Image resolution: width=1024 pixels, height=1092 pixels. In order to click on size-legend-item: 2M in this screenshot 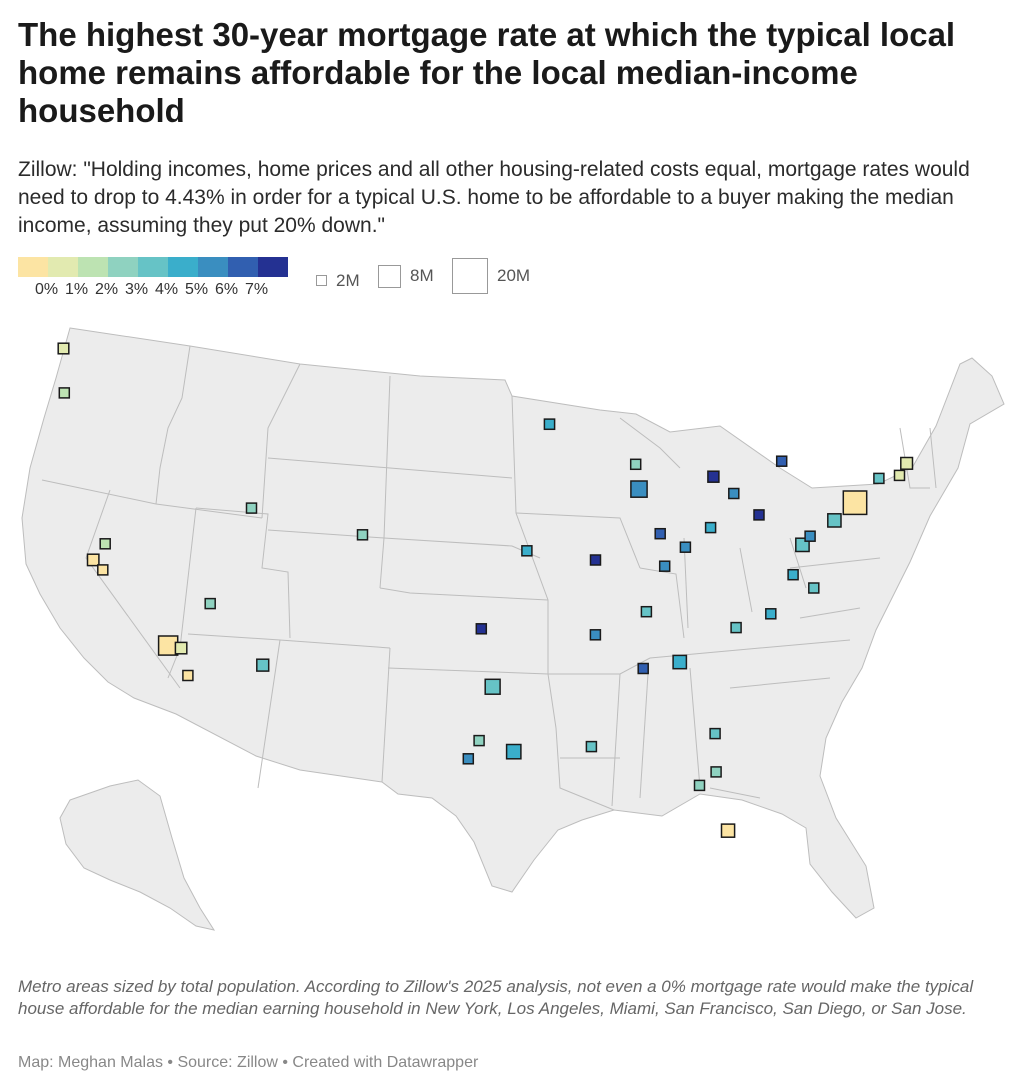, I will do `click(338, 281)`.